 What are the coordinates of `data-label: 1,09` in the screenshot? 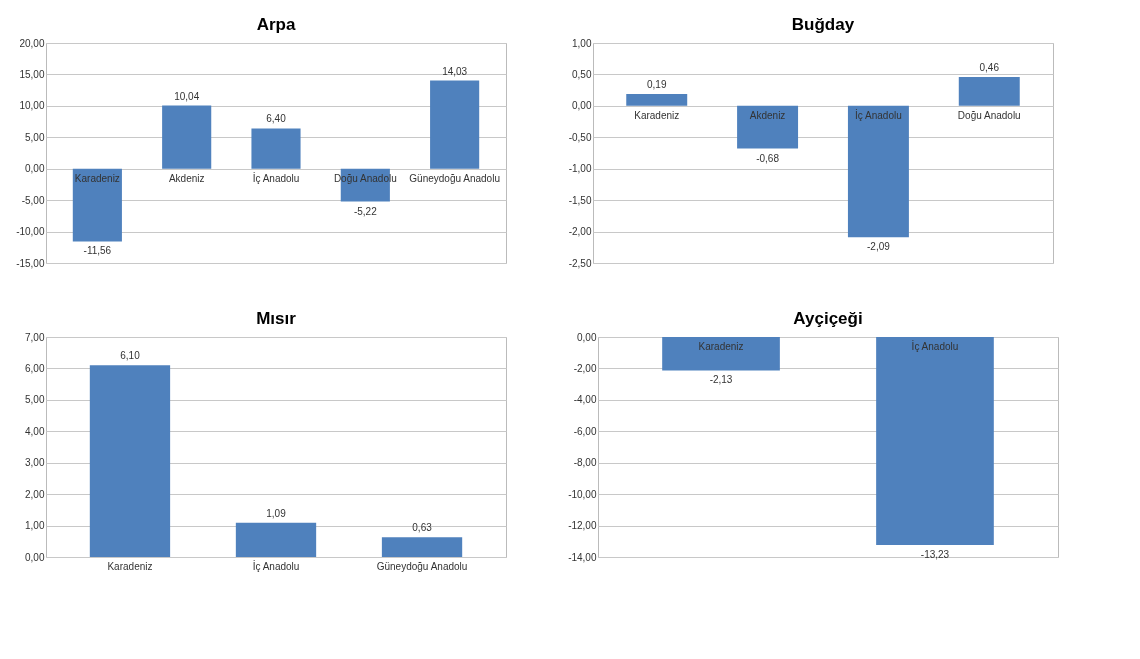 It's located at (276, 513).